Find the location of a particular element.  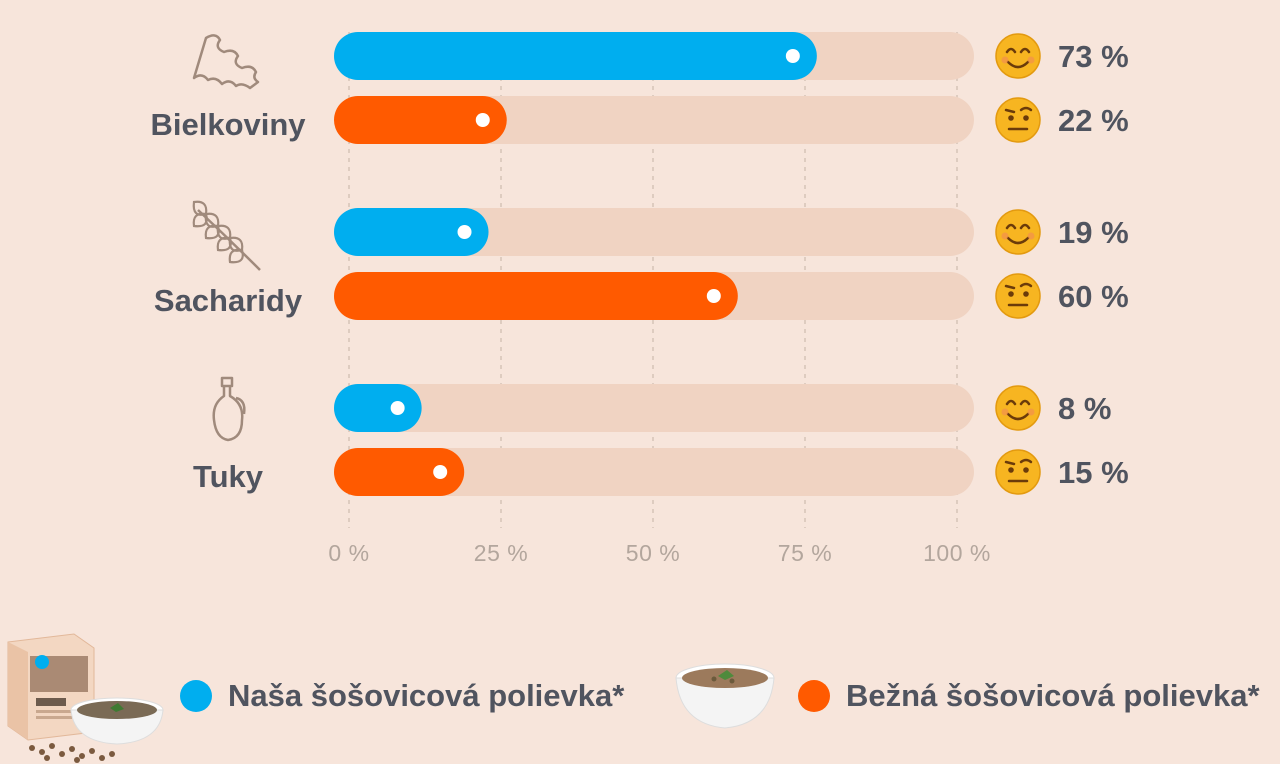

value-labels: 73 % 22 % 19 % 60 % 8 % 15 % is located at coordinates (1062, 264).